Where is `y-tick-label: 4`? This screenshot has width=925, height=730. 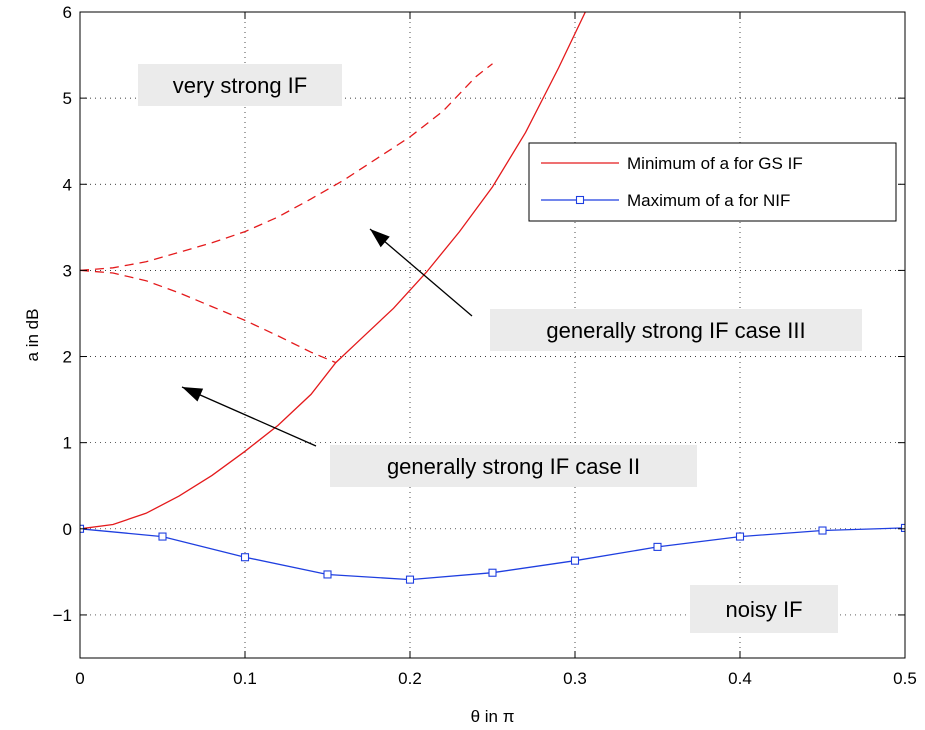 y-tick-label: 4 is located at coordinates (67, 184).